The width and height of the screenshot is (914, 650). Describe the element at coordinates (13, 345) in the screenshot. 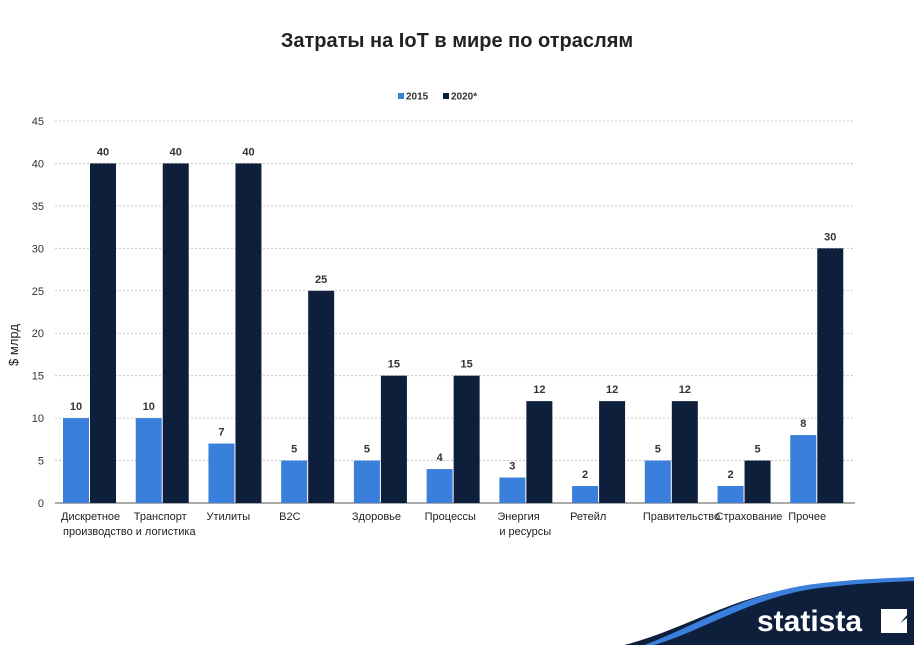

I see `y-axis-label: $ млрд` at that location.